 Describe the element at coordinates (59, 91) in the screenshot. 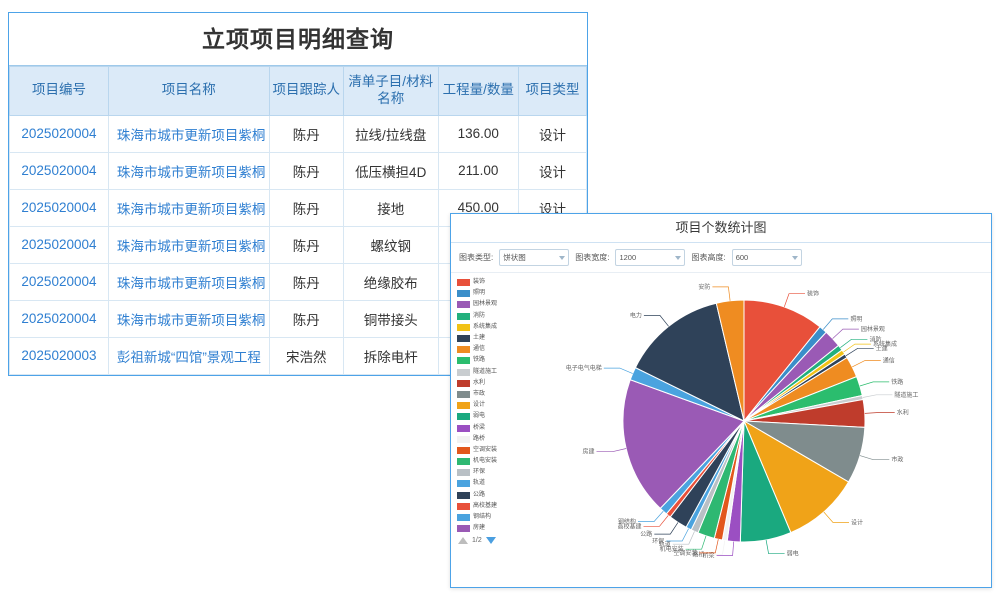

I see `column-header-project-code: 项目编号` at that location.